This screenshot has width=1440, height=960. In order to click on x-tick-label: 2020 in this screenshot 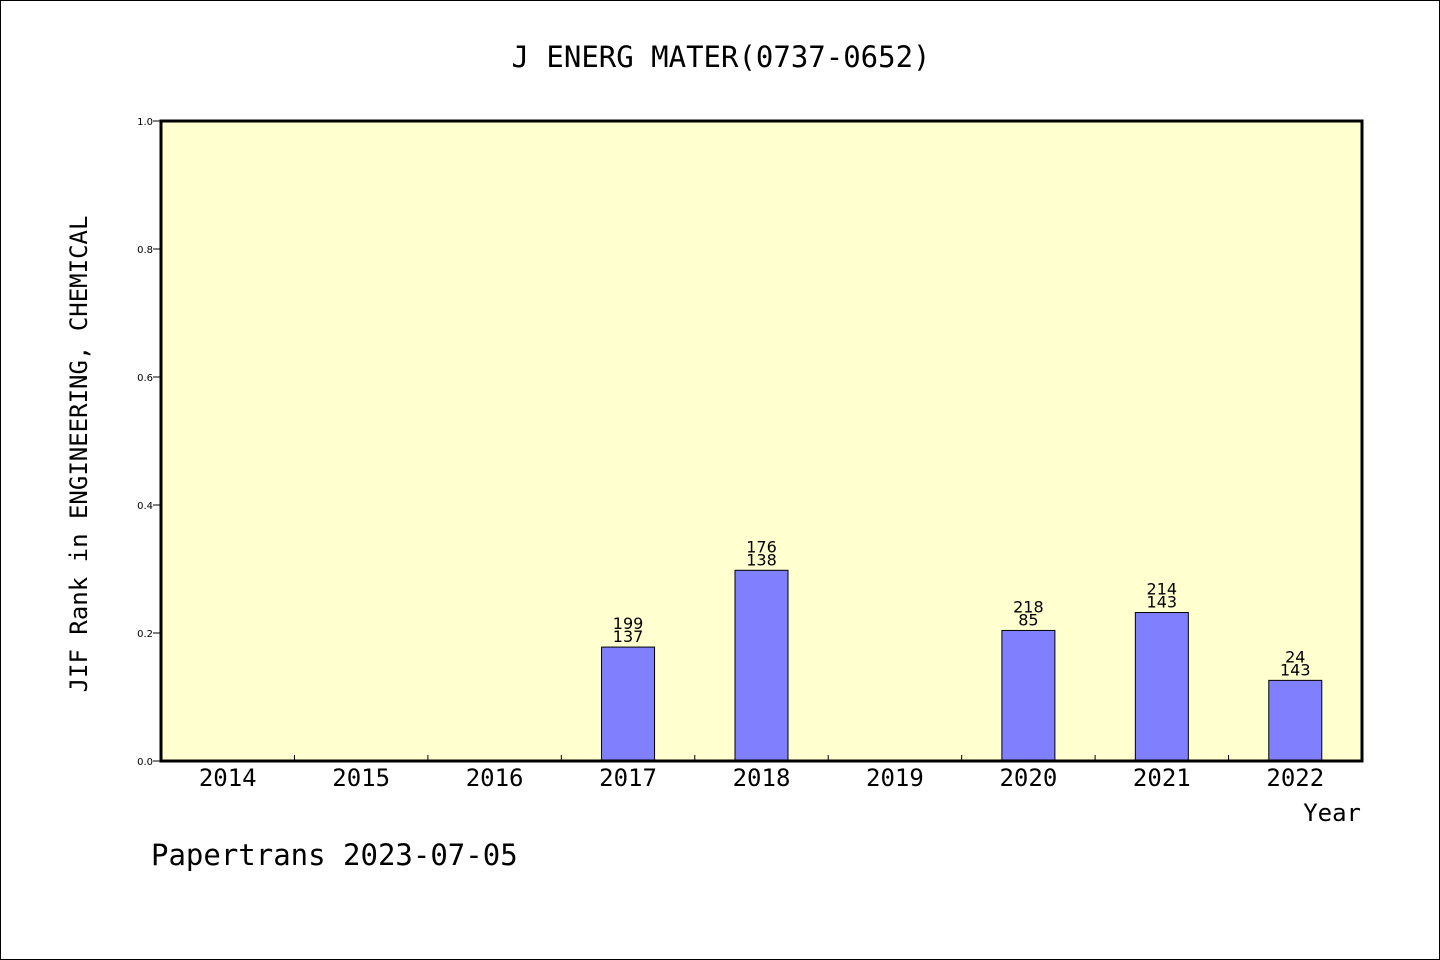, I will do `click(1028, 778)`.